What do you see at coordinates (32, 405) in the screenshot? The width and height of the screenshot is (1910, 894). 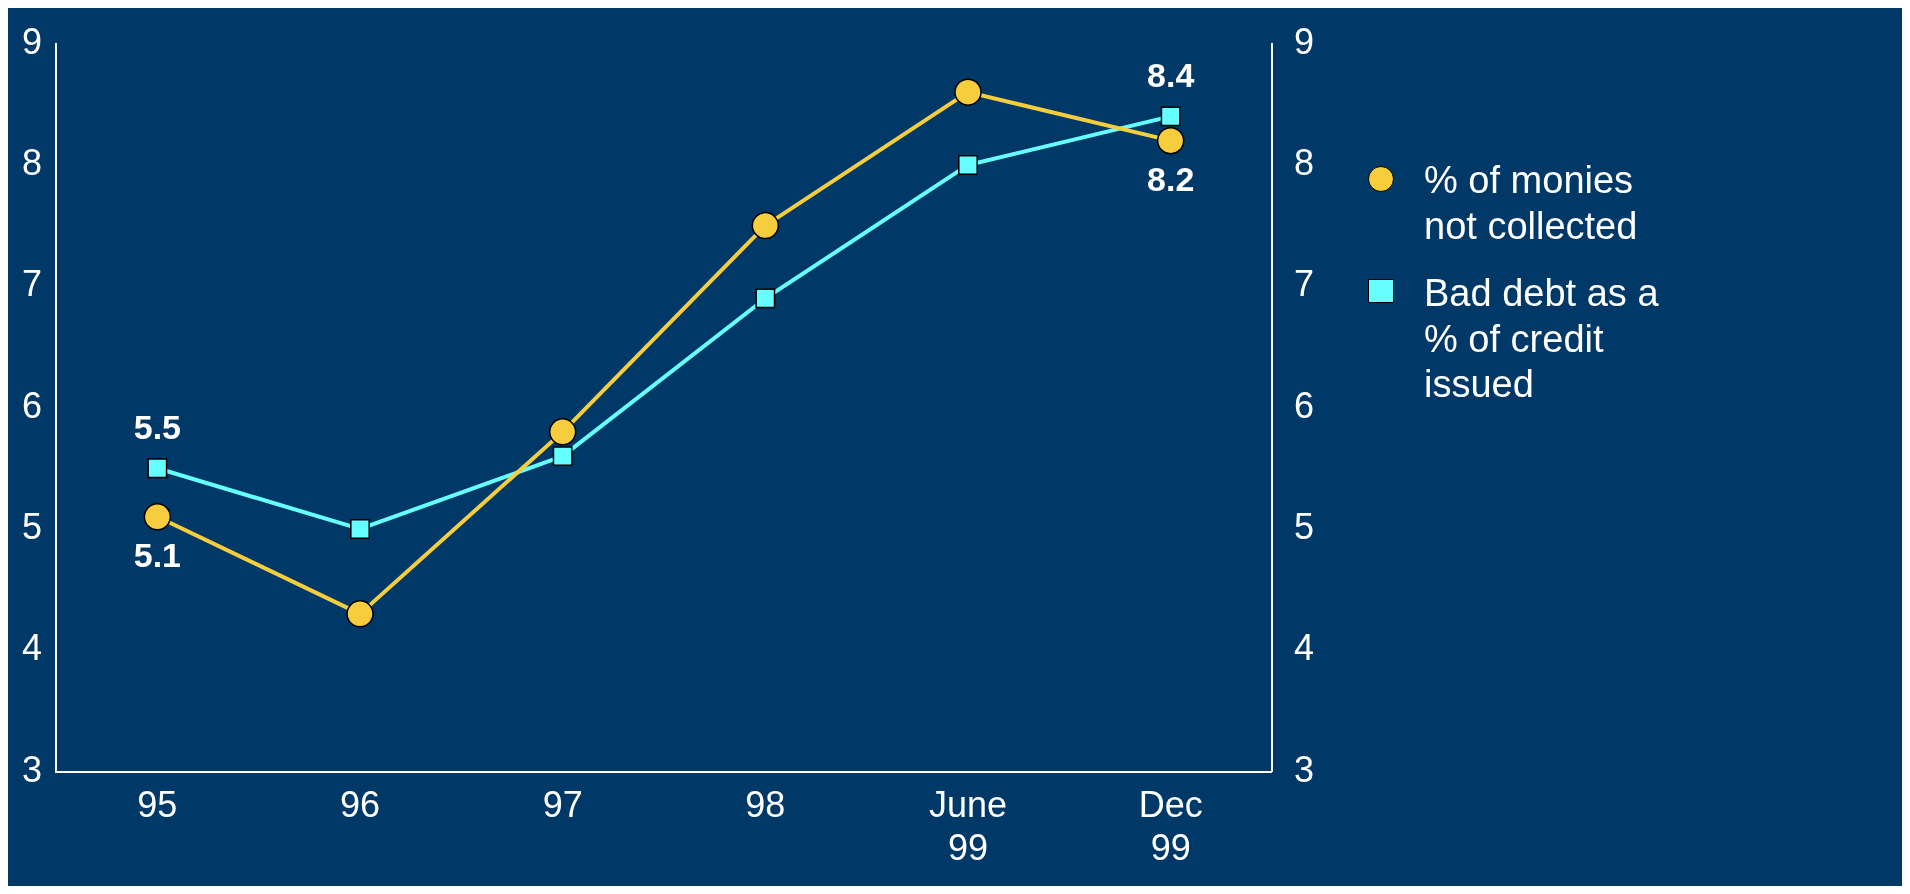 I see `y-tick-label: 6` at bounding box center [32, 405].